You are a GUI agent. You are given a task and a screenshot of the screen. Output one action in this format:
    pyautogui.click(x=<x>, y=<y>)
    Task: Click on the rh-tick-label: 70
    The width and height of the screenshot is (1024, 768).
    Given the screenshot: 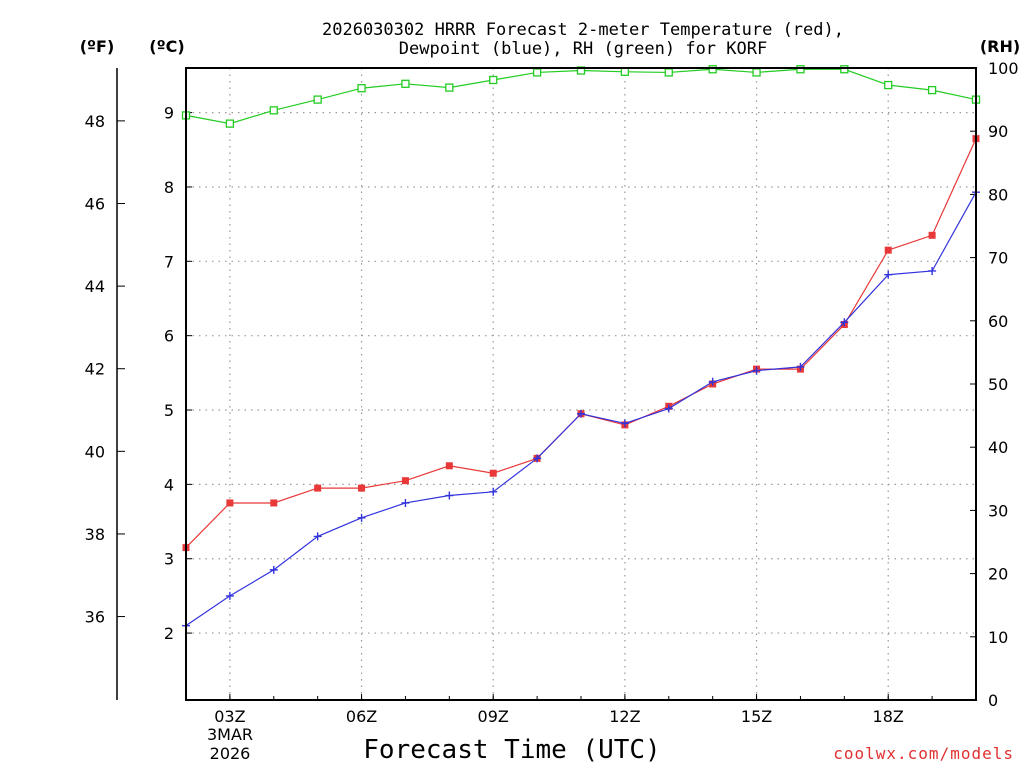 What is the action you would take?
    pyautogui.click(x=998, y=258)
    